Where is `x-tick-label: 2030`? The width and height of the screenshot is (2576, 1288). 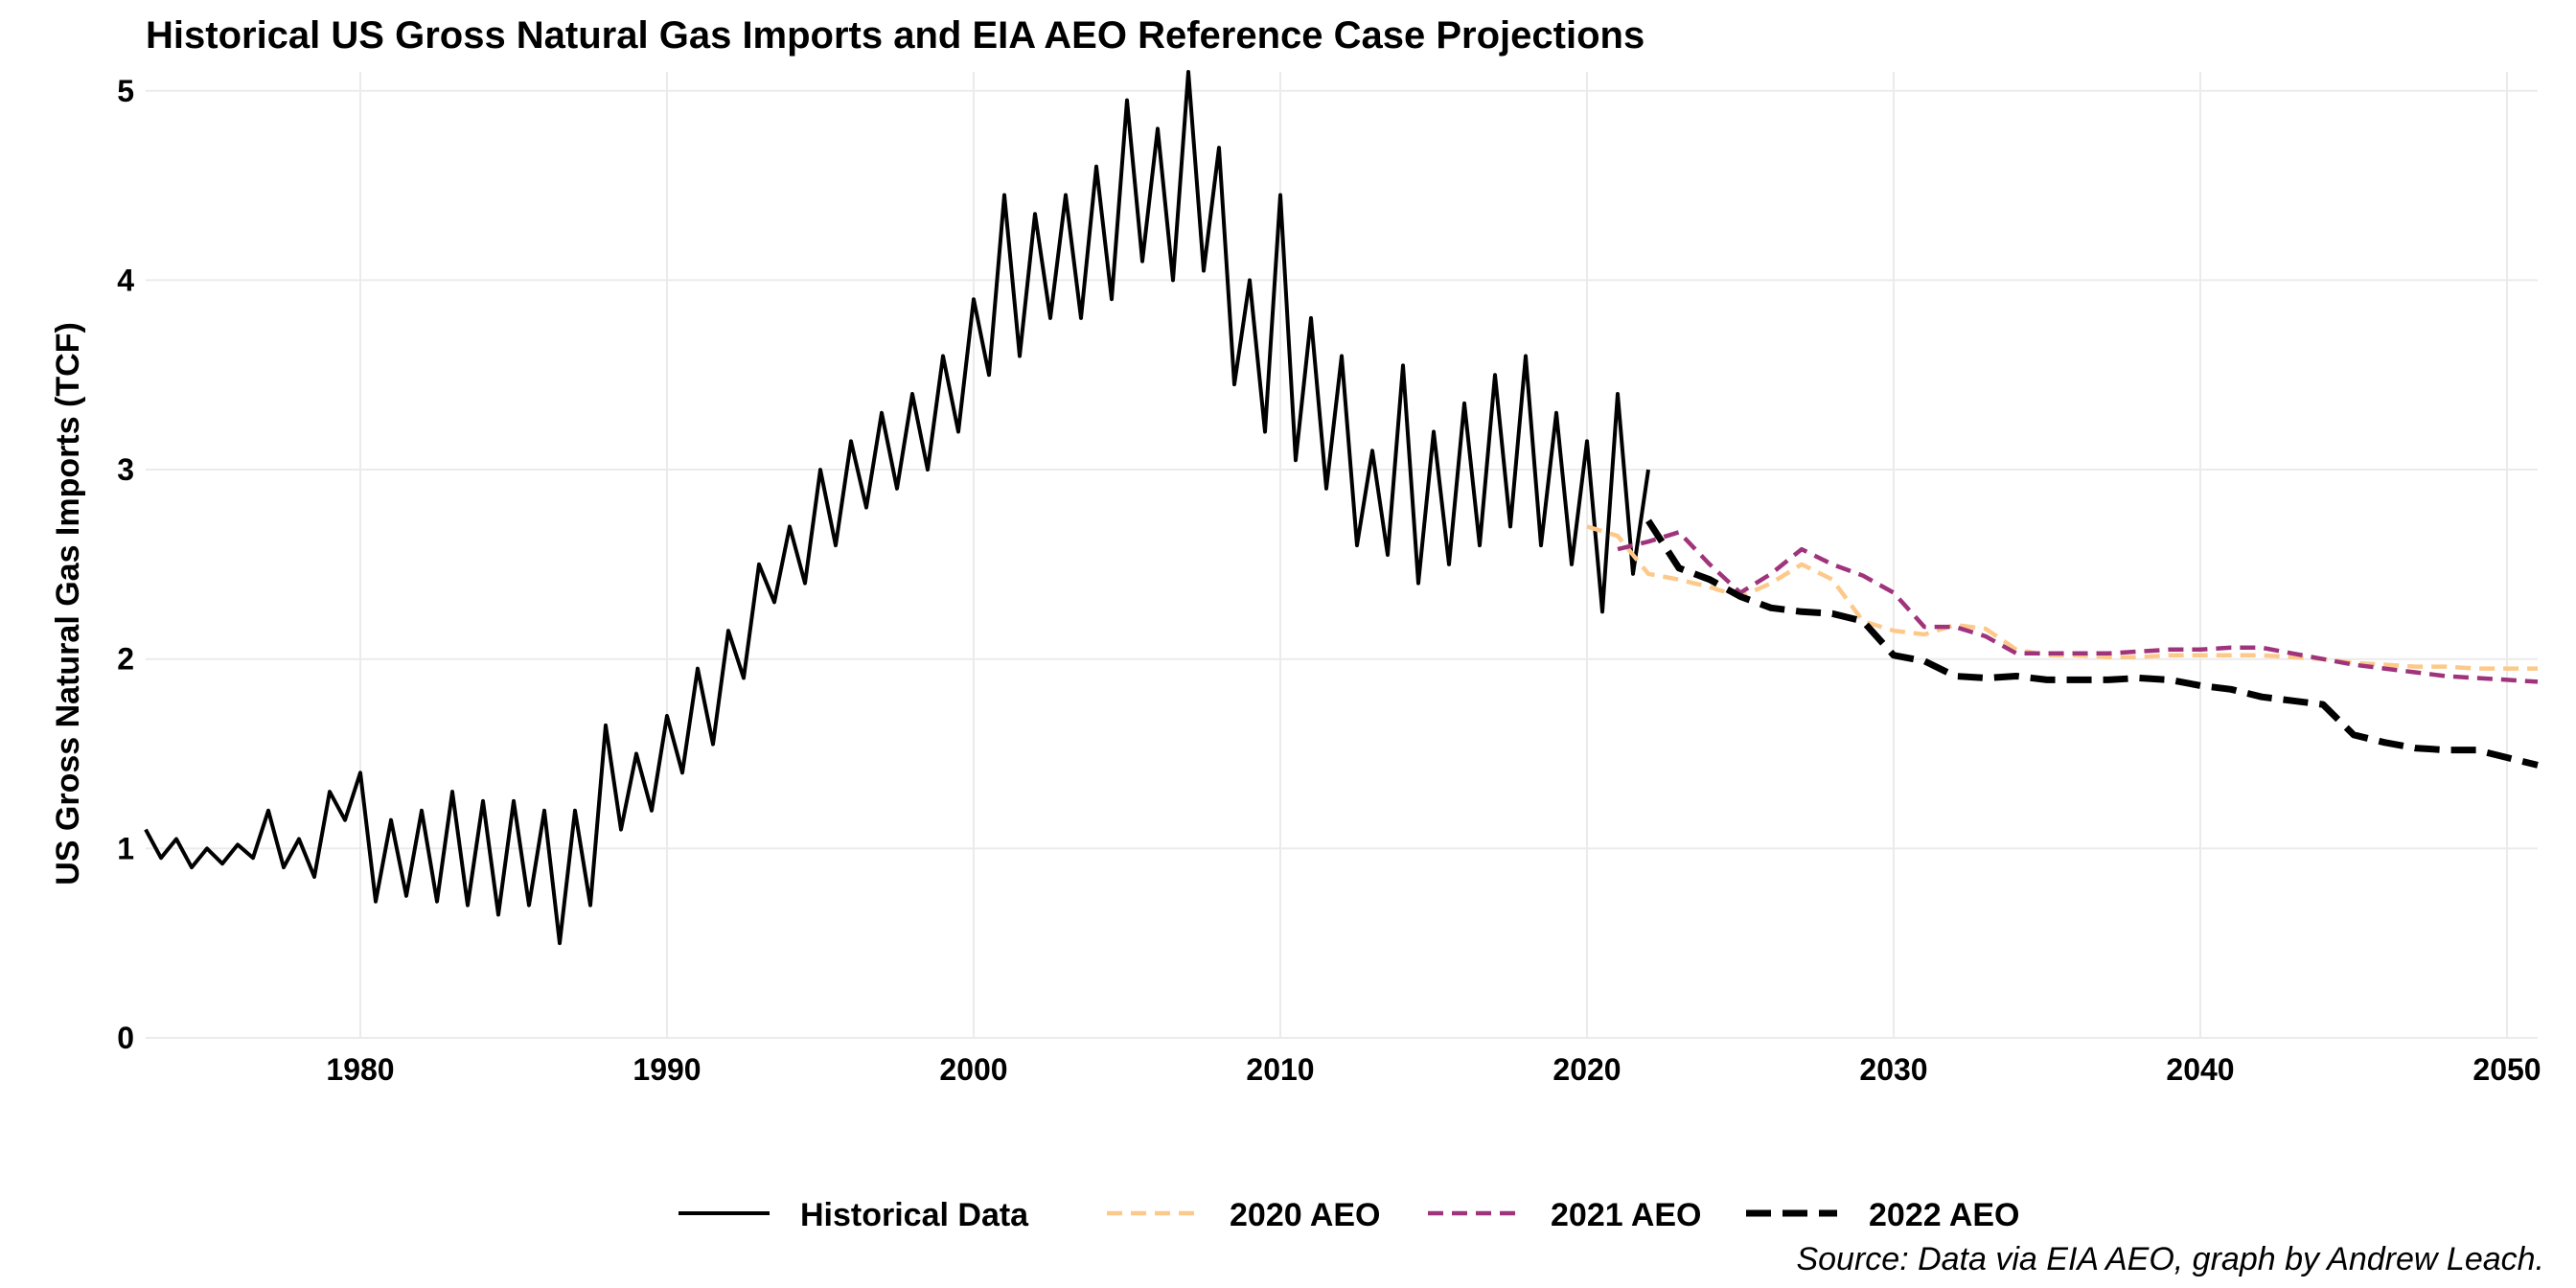
x-tick-label: 2030 is located at coordinates (1893, 1069).